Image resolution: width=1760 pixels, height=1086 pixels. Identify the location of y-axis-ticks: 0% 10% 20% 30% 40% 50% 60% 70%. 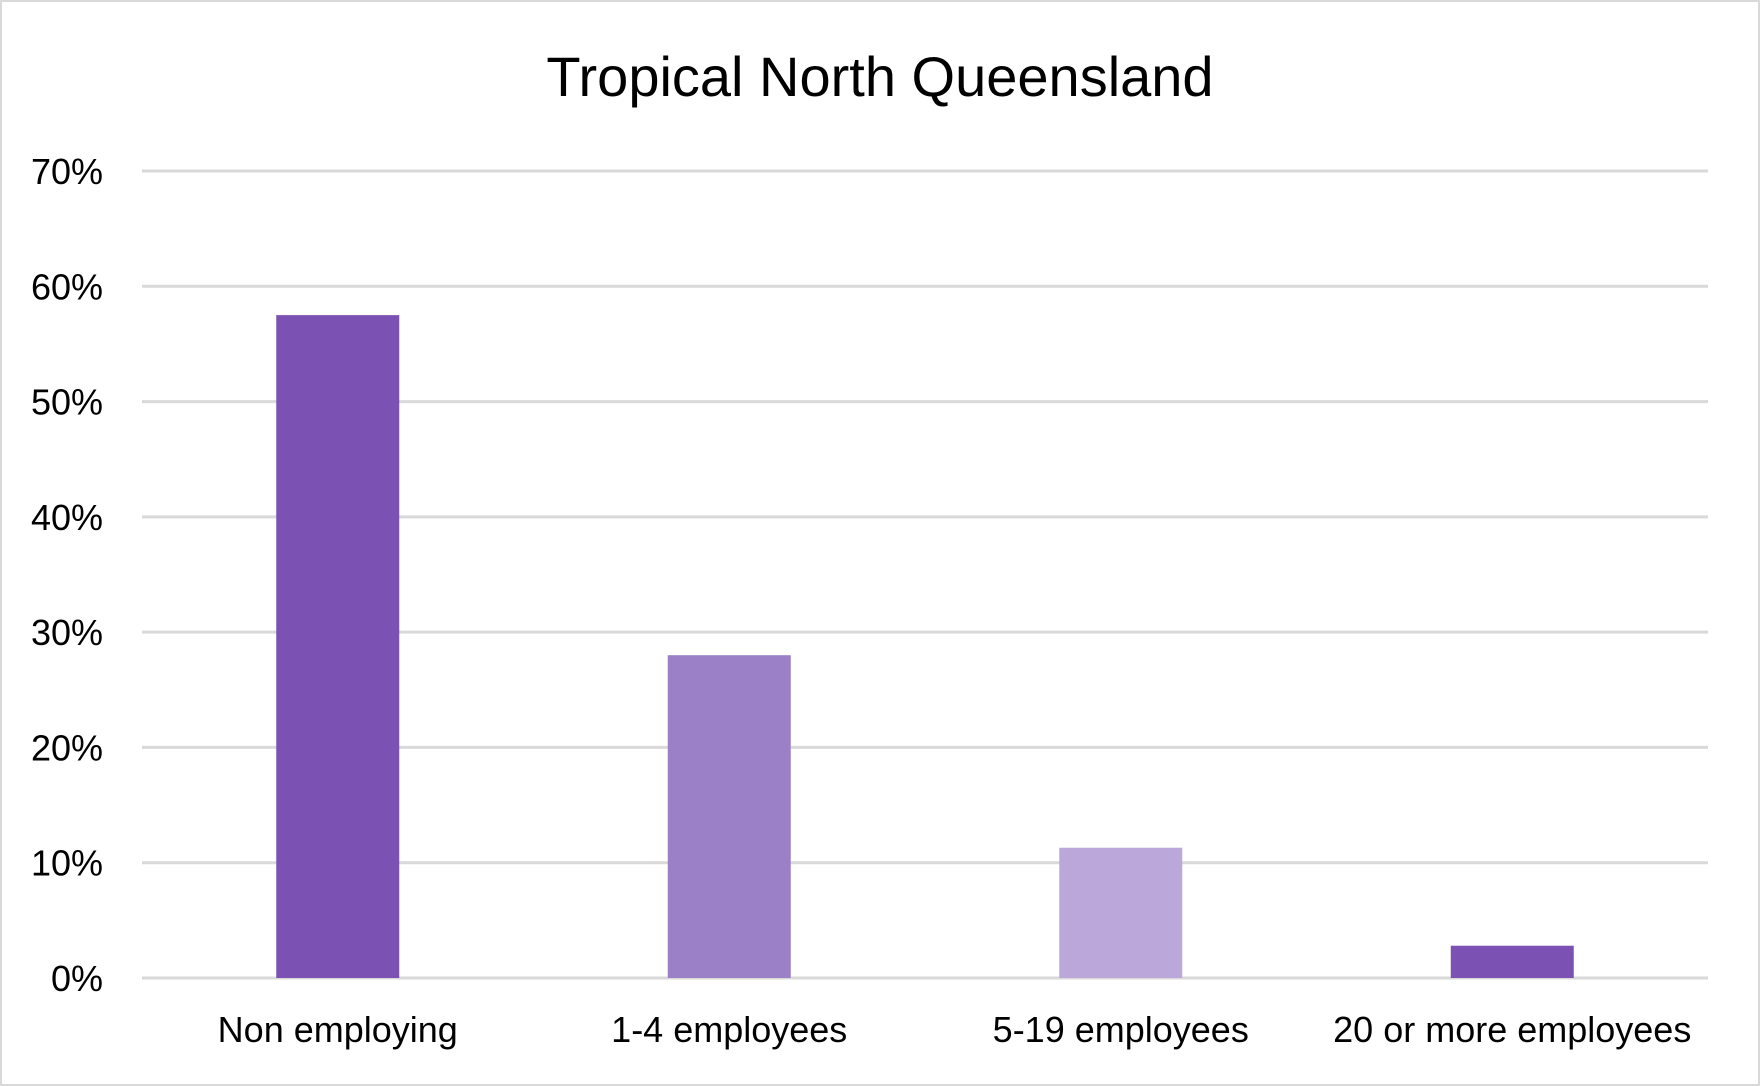
(67, 575).